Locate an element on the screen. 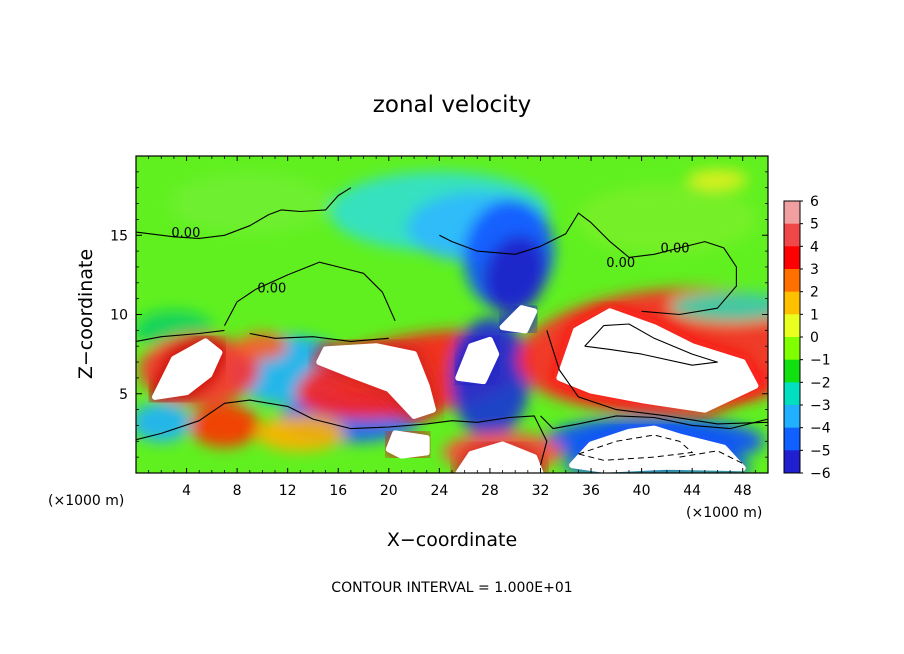 The height and width of the screenshot is (654, 904). x-tick-label: 24 is located at coordinates (439, 491).